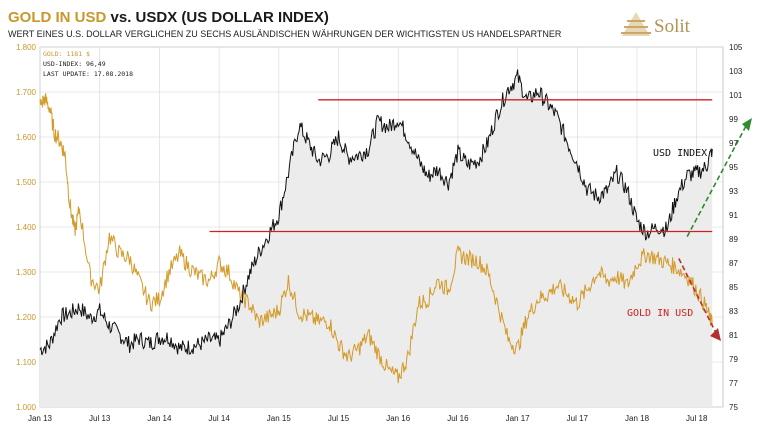 The image size is (768, 431). Describe the element at coordinates (26, 317) in the screenshot. I see `y-left-tick-label: 1.200` at that location.